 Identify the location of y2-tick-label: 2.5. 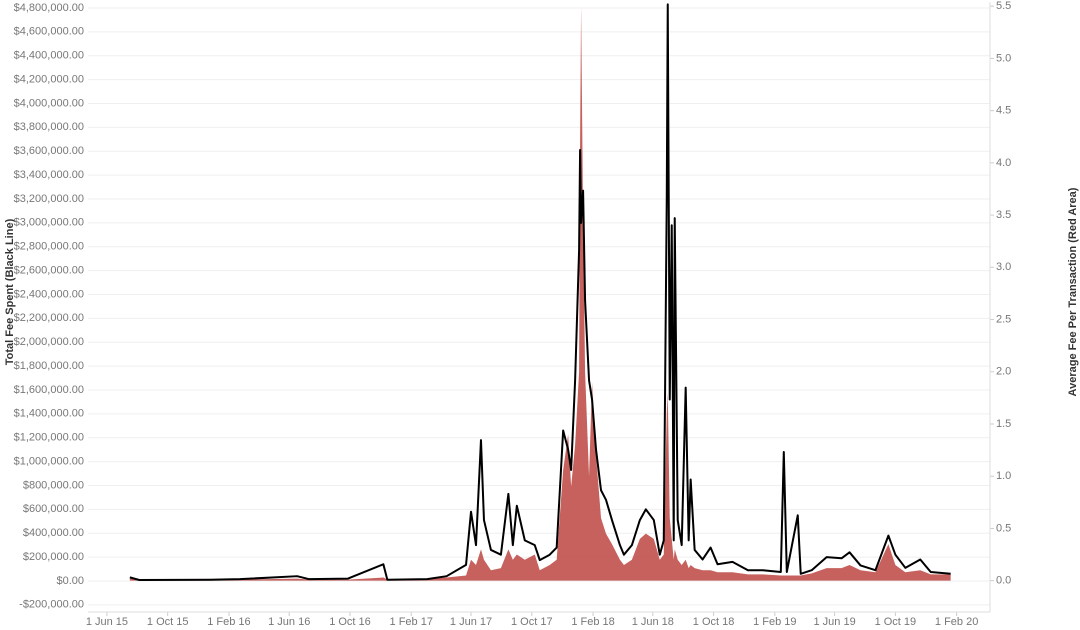
(1003, 319).